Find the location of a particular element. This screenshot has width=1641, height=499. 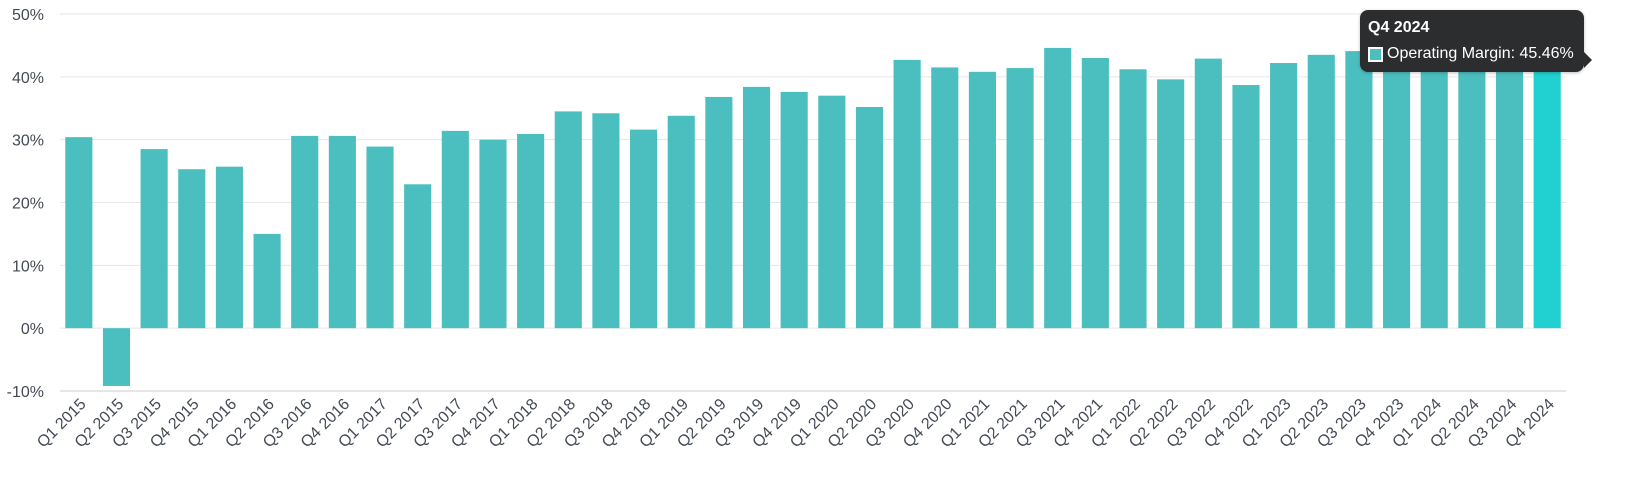

y-tick-label: 40% is located at coordinates (28, 78).